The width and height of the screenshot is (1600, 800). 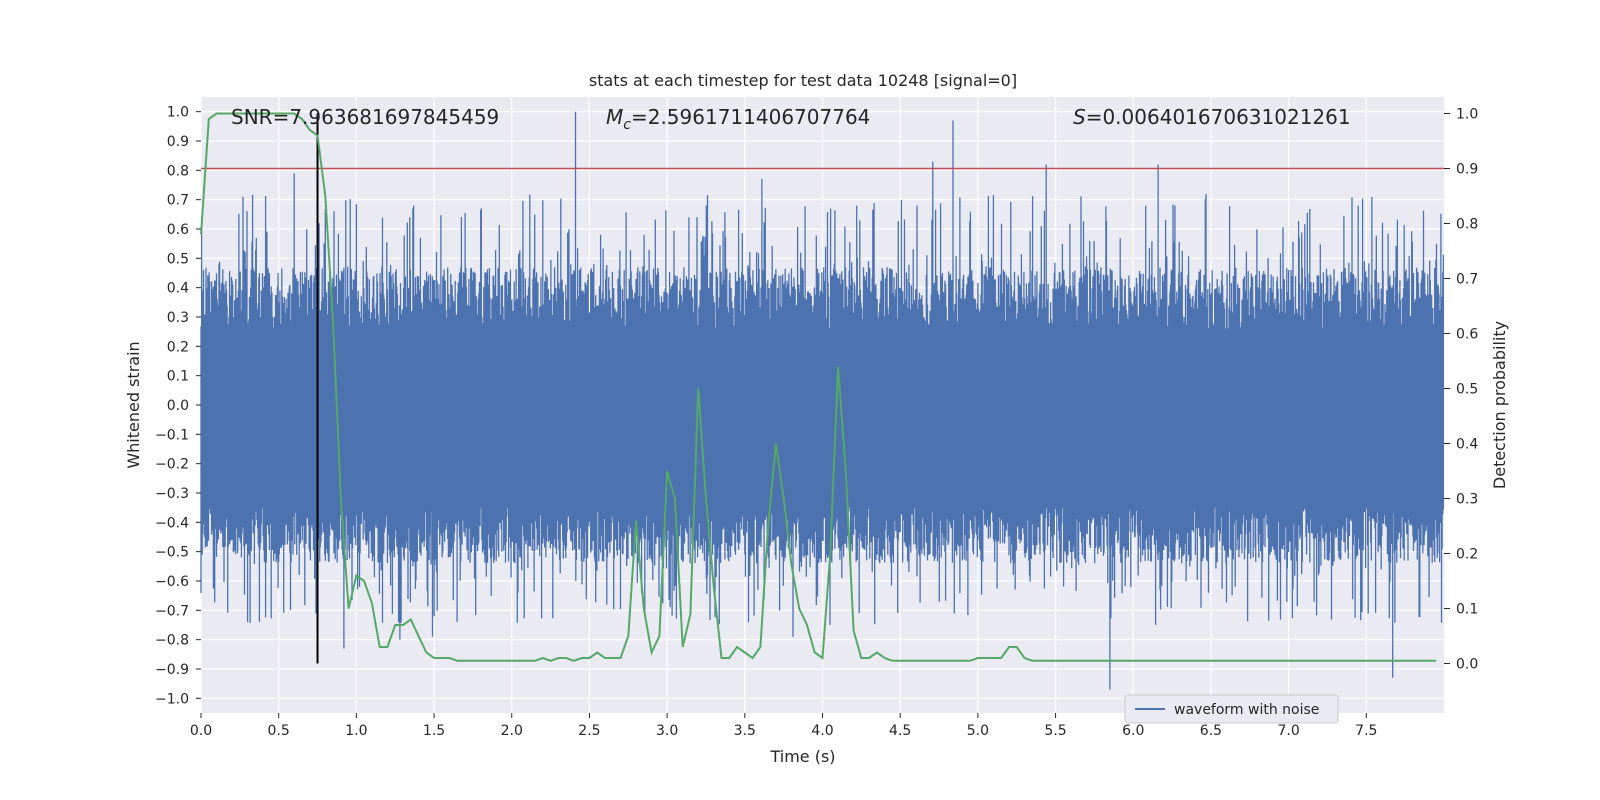 I want to click on y-right-tick-label: 0.9, so click(x=1467, y=170).